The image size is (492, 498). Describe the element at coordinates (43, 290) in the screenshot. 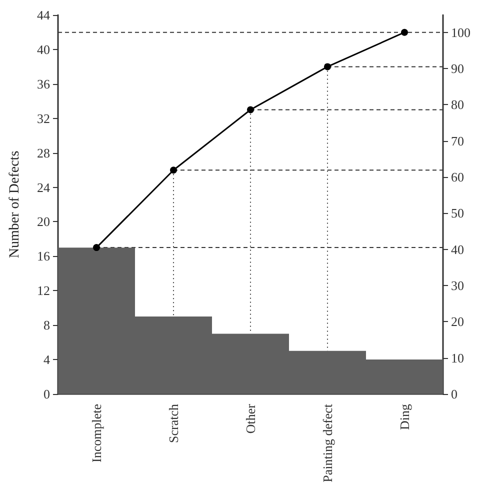

I see `y-tick-label: 12` at that location.